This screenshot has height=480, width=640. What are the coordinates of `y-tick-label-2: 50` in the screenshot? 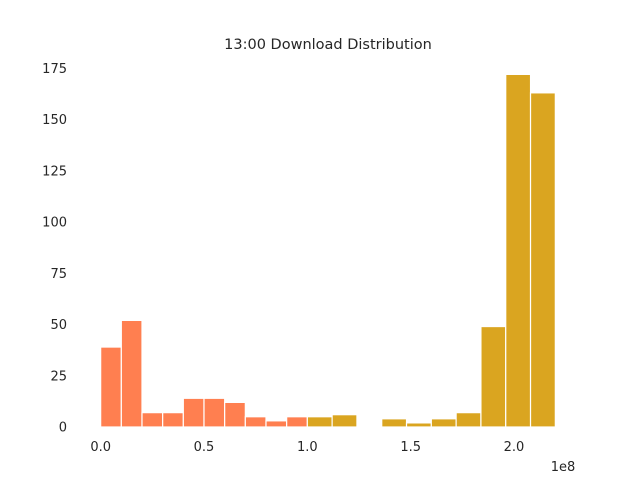 It's located at (58, 325).